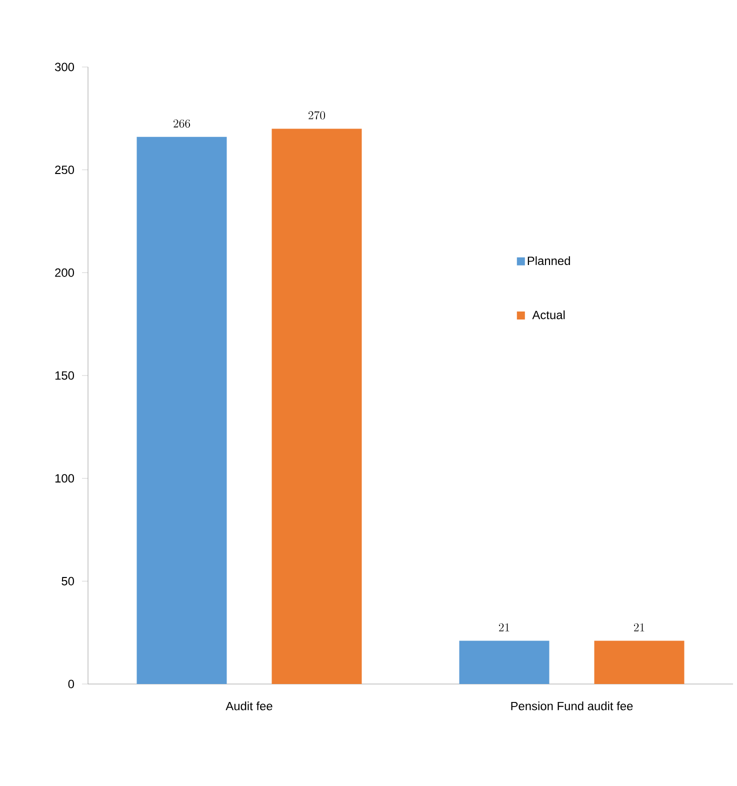 The width and height of the screenshot is (737, 786). What do you see at coordinates (64, 375) in the screenshot?
I see `y-tick-label: 150` at bounding box center [64, 375].